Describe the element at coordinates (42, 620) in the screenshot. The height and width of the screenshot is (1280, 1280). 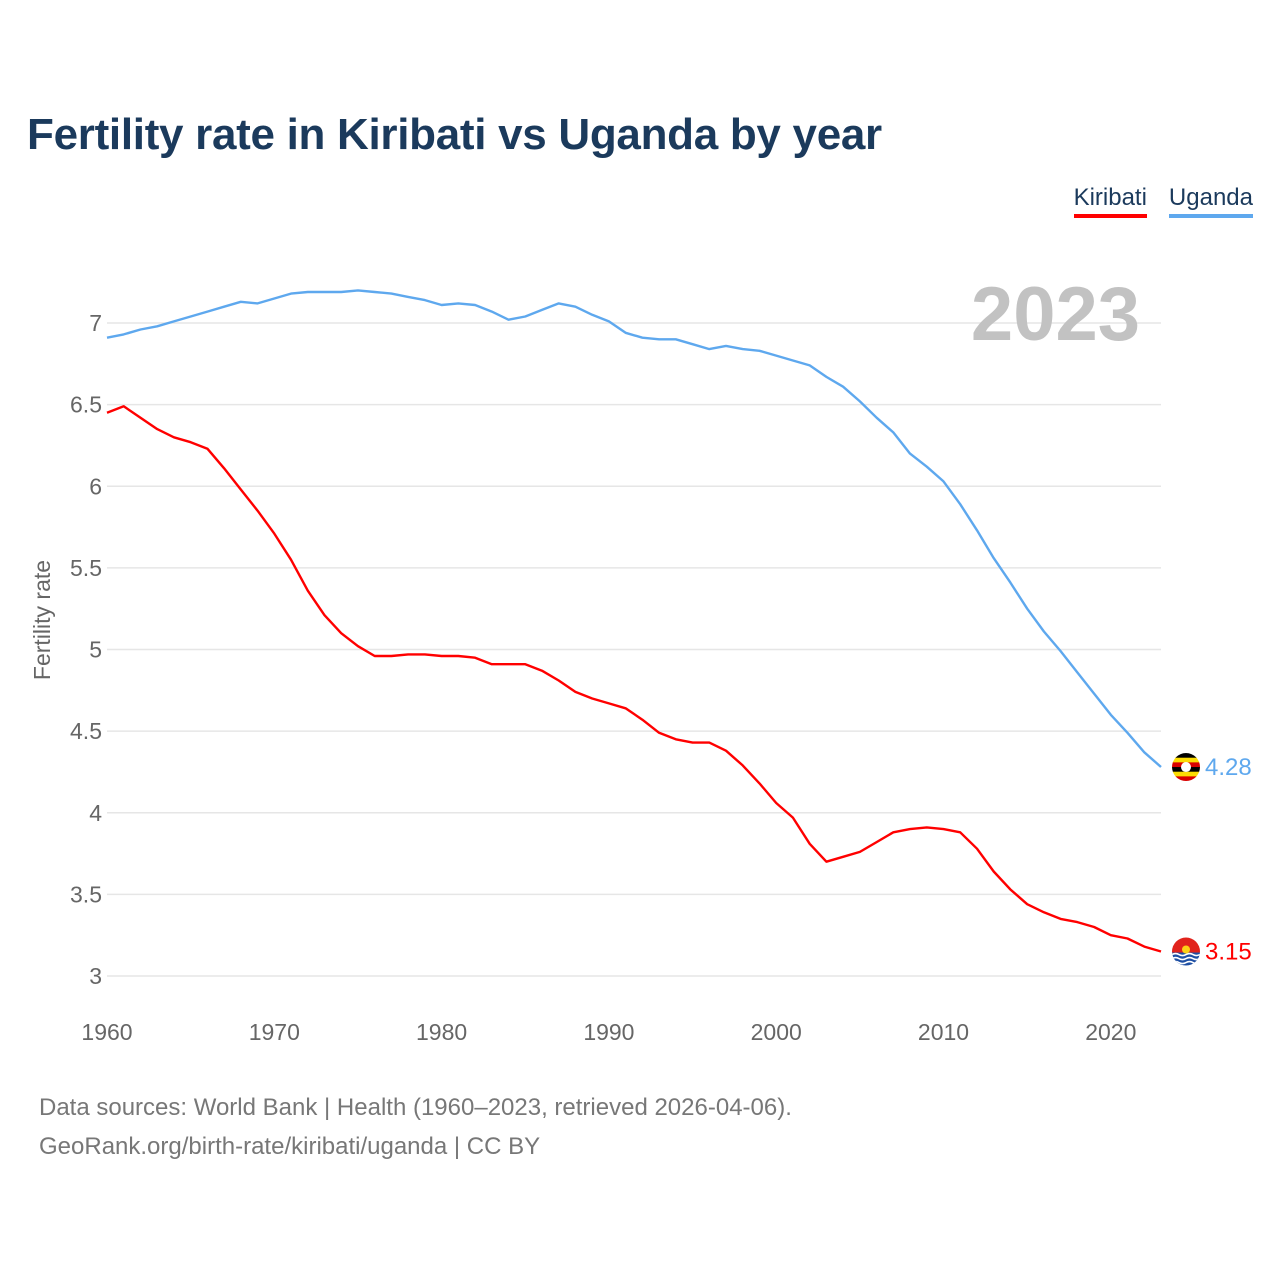
I see `y-axis-label: Fertility rate` at that location.